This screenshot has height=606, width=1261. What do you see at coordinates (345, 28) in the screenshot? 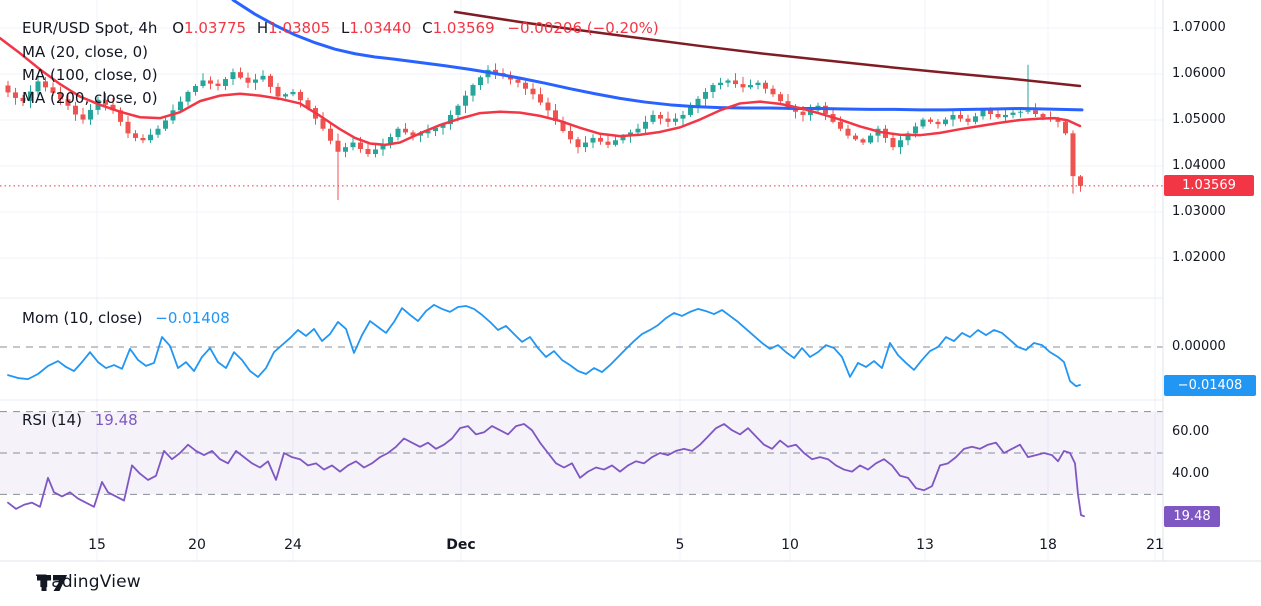
I see `low-label: L` at bounding box center [345, 28].